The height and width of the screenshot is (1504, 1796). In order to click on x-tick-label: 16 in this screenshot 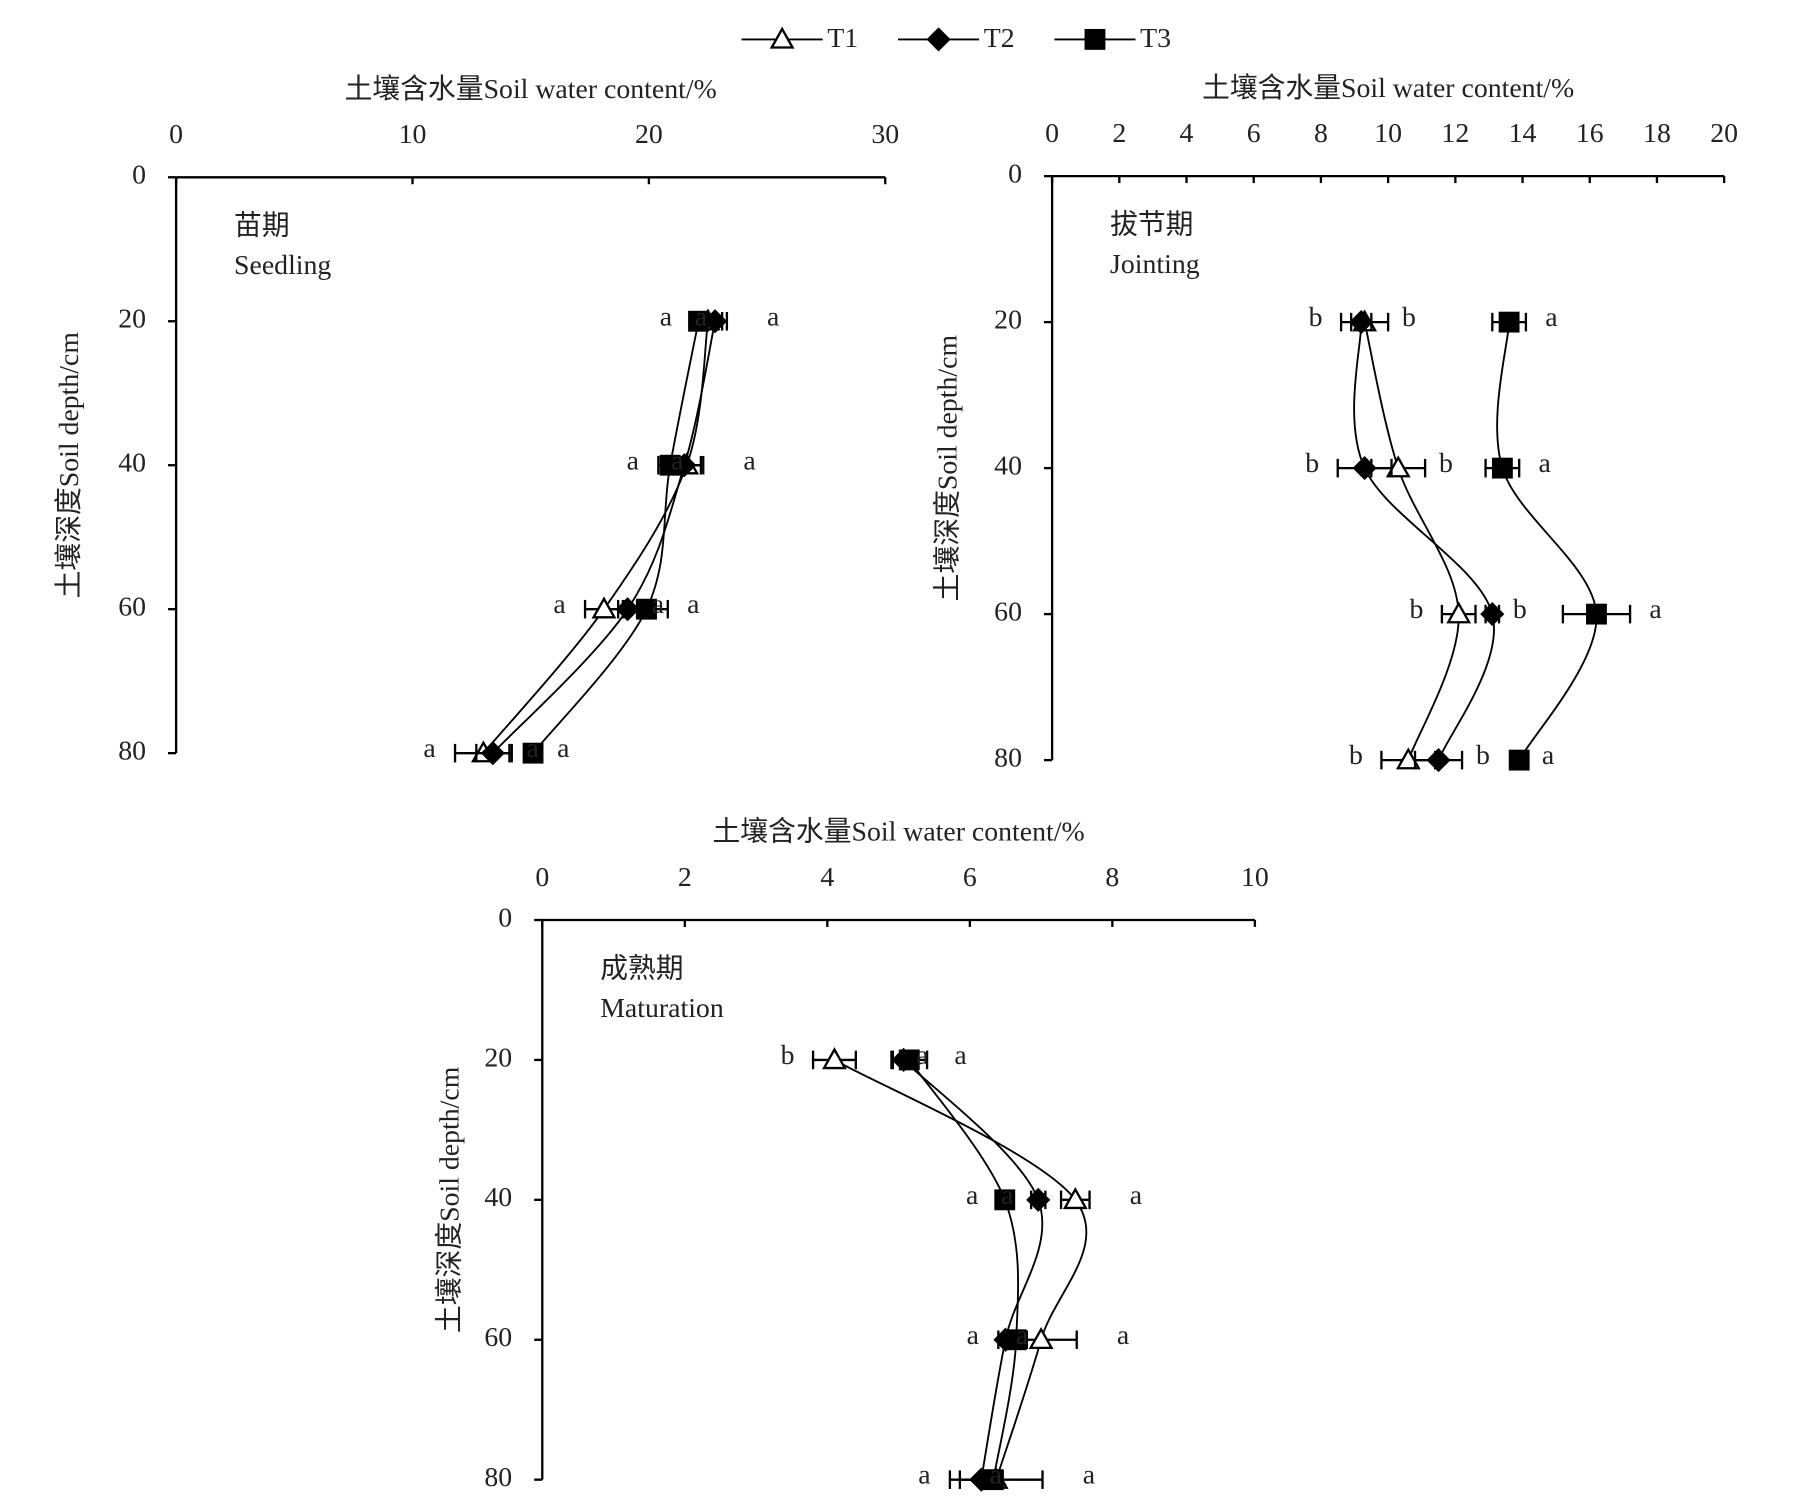, I will do `click(1590, 133)`.